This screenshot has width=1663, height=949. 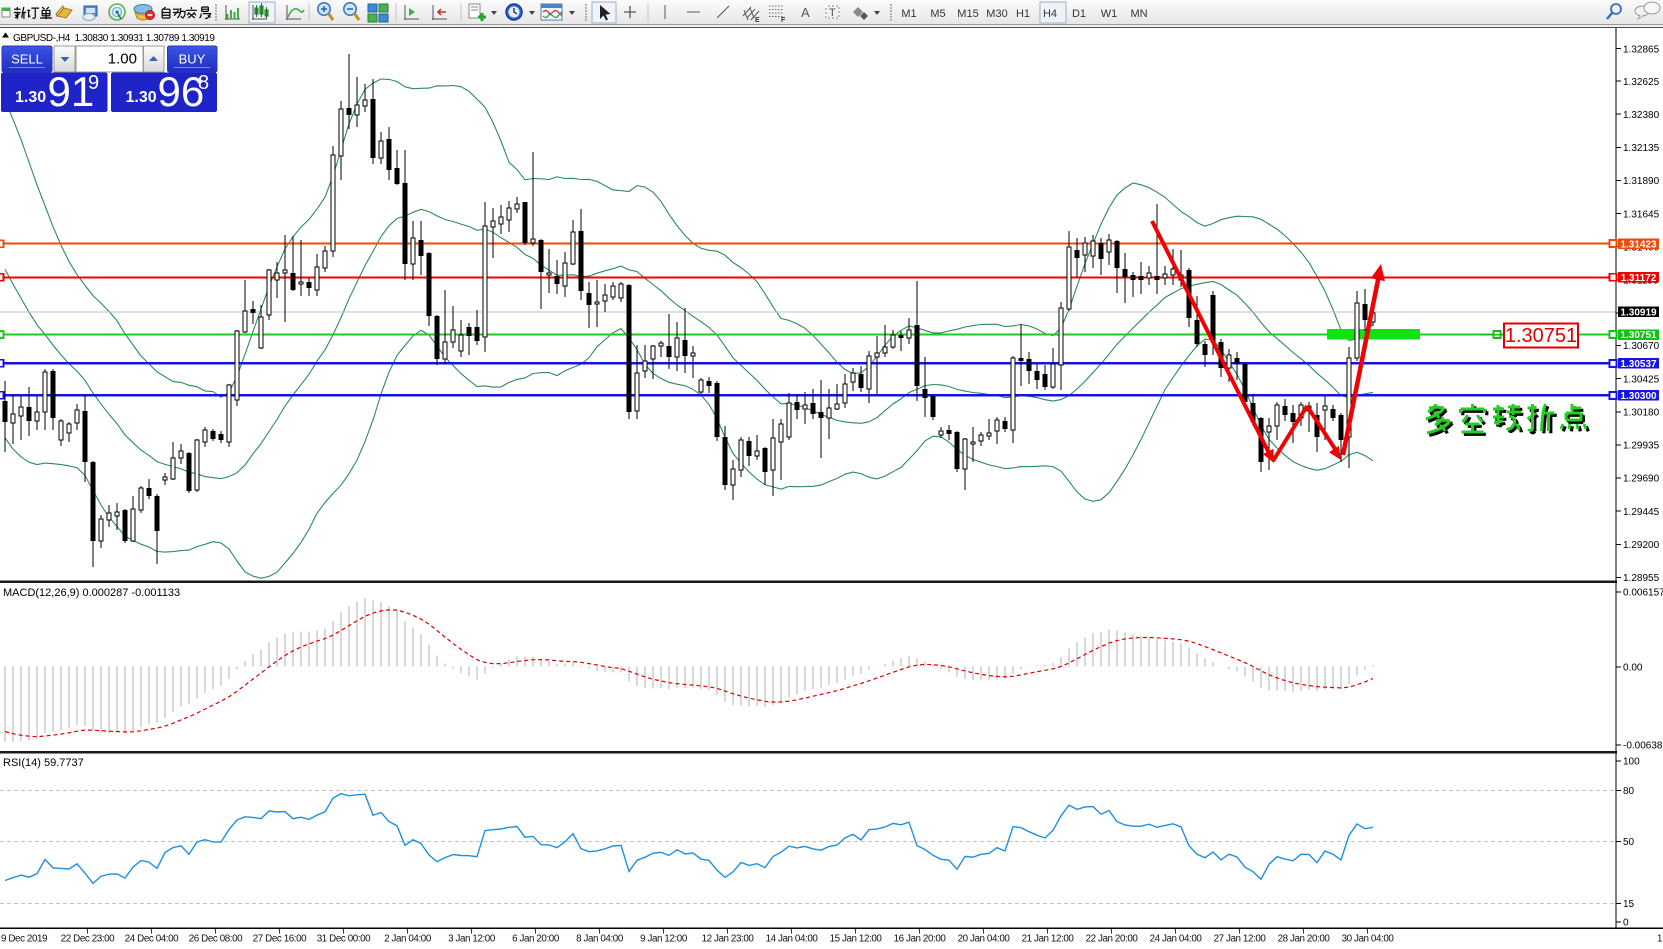 I want to click on svg-text: 20 Jan 04:00, so click(x=984, y=939).